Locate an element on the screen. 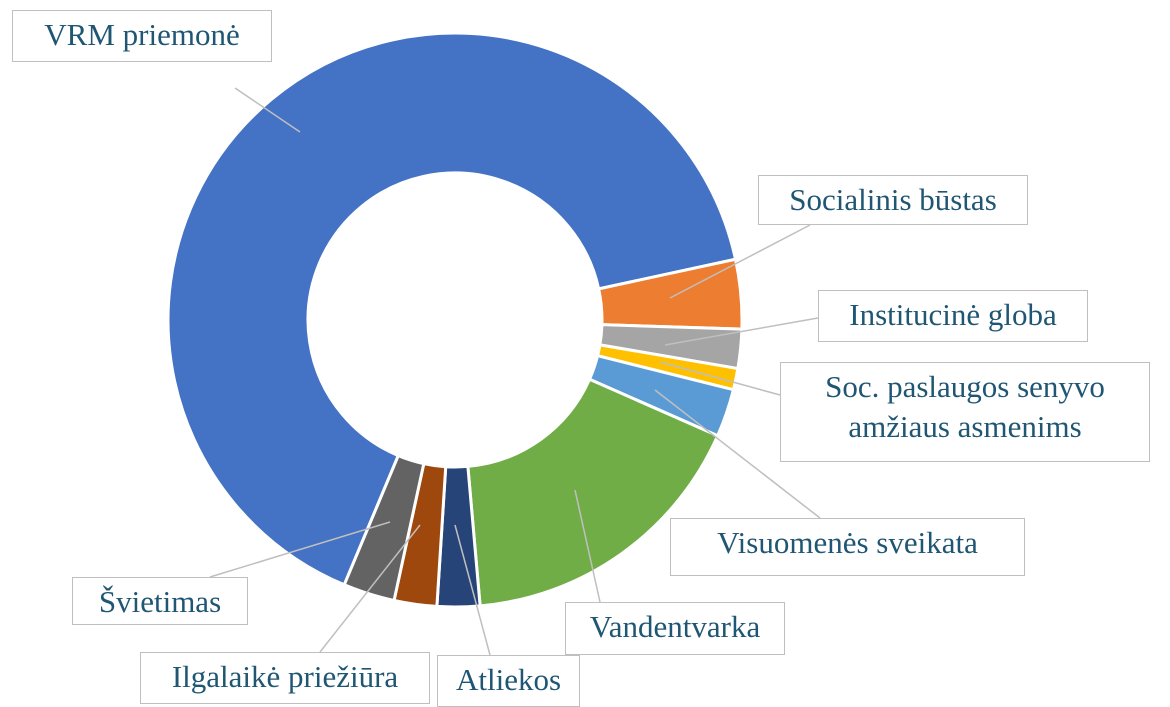 The height and width of the screenshot is (707, 1170). slice-label: Institucinė globa is located at coordinates (953, 316).